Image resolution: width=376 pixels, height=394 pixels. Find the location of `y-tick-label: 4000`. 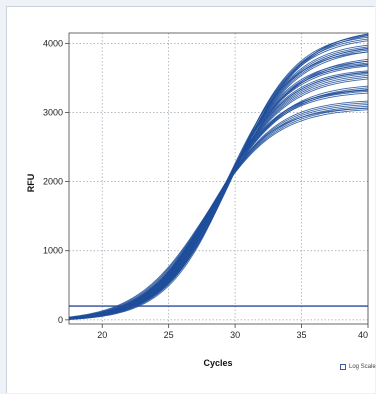

y-tick-label: 4000 is located at coordinates (53, 43).